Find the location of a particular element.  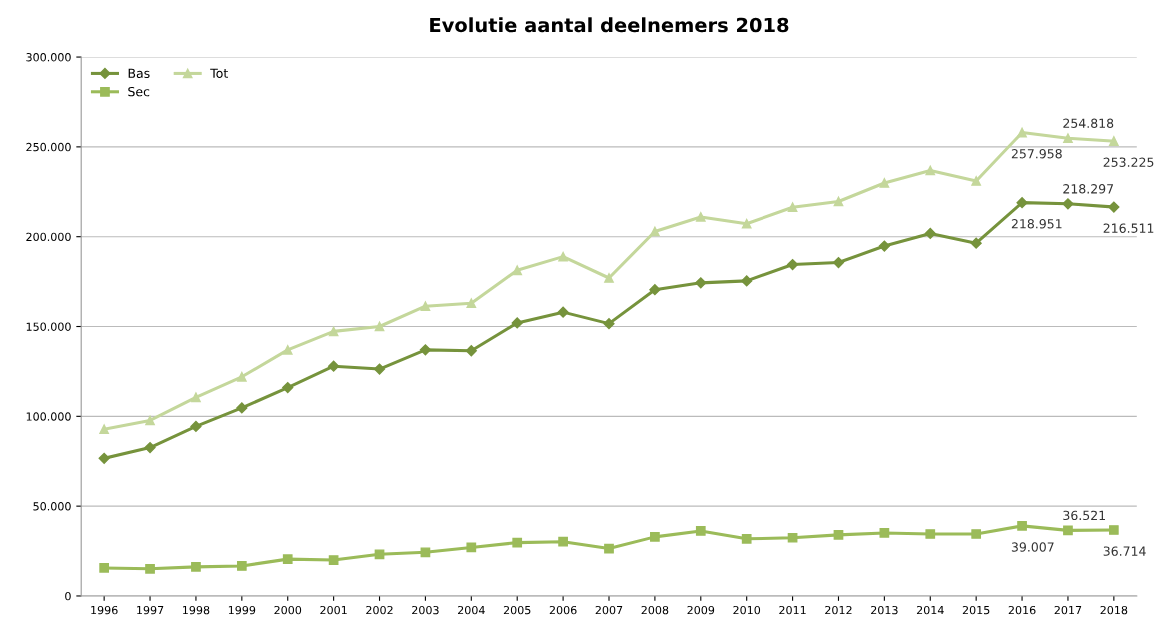

legend-label: Tot is located at coordinates (219, 73).